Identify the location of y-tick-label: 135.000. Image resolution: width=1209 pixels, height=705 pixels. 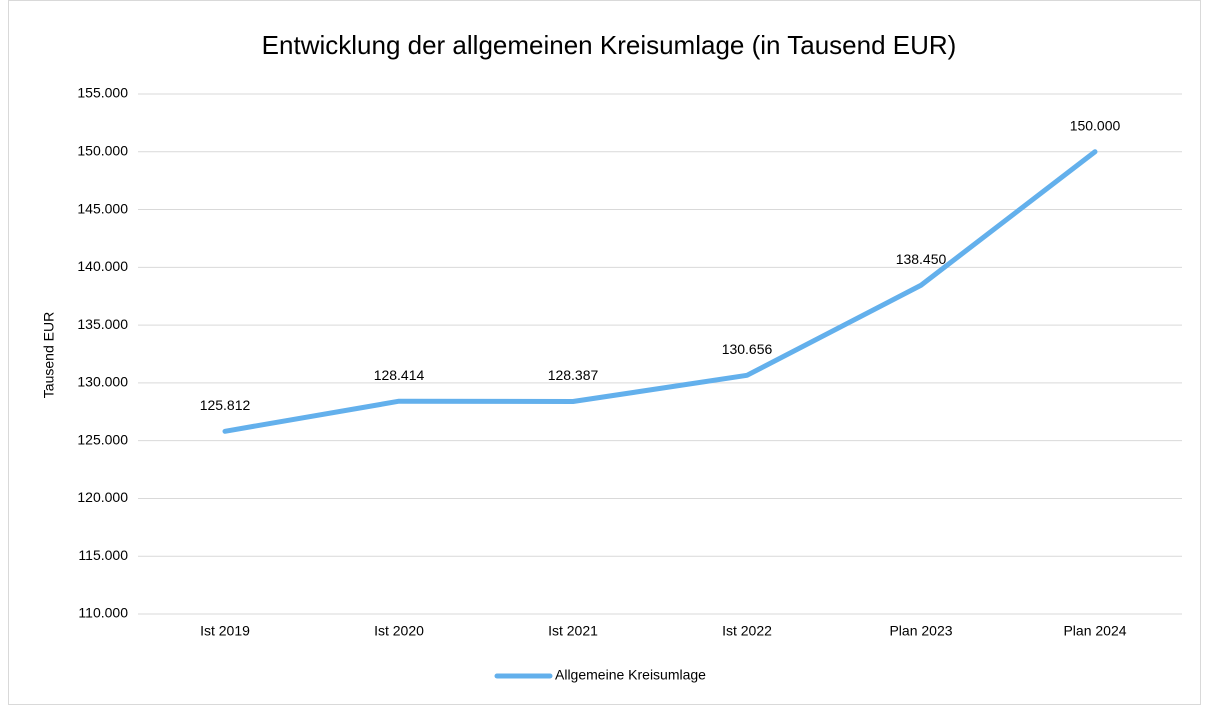
(102, 324).